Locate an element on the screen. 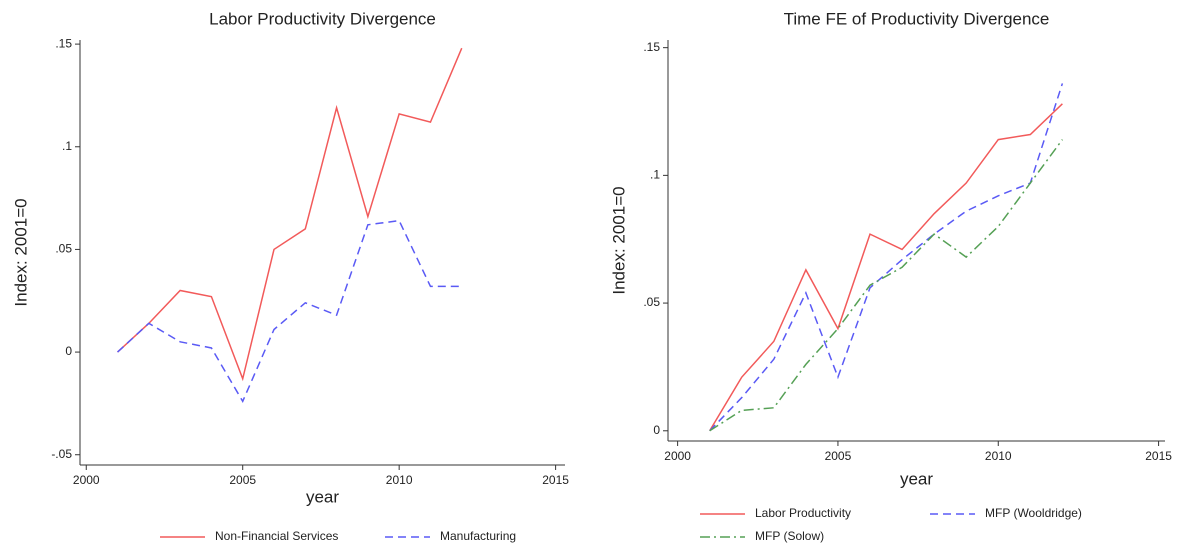 This screenshot has width=1182, height=554. legend-label: Manufacturing is located at coordinates (478, 536).